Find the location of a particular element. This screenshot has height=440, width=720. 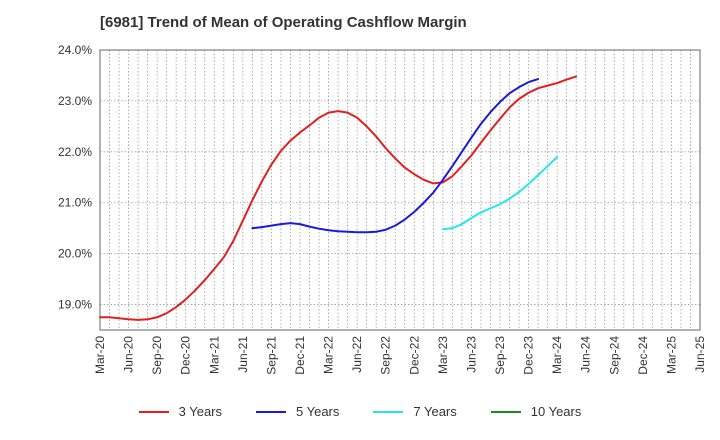

x-tick-label: Sep-23 is located at coordinates (500, 355).